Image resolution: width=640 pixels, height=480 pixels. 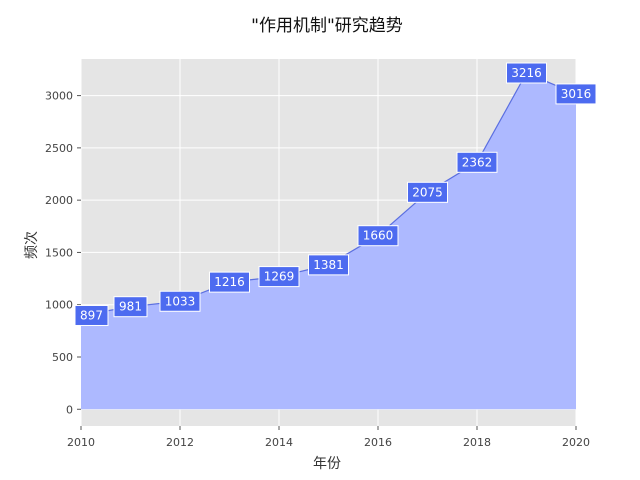 What do you see at coordinates (279, 442) in the screenshot?
I see `x-tick-label: 2014` at bounding box center [279, 442].